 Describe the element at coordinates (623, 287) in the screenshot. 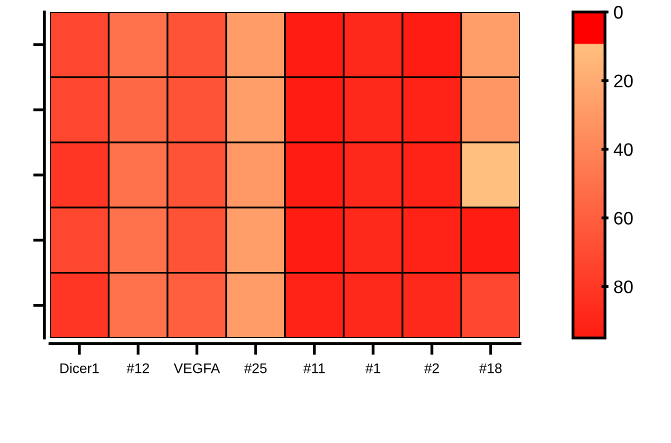

I see `color-bar-label: 80` at that location.